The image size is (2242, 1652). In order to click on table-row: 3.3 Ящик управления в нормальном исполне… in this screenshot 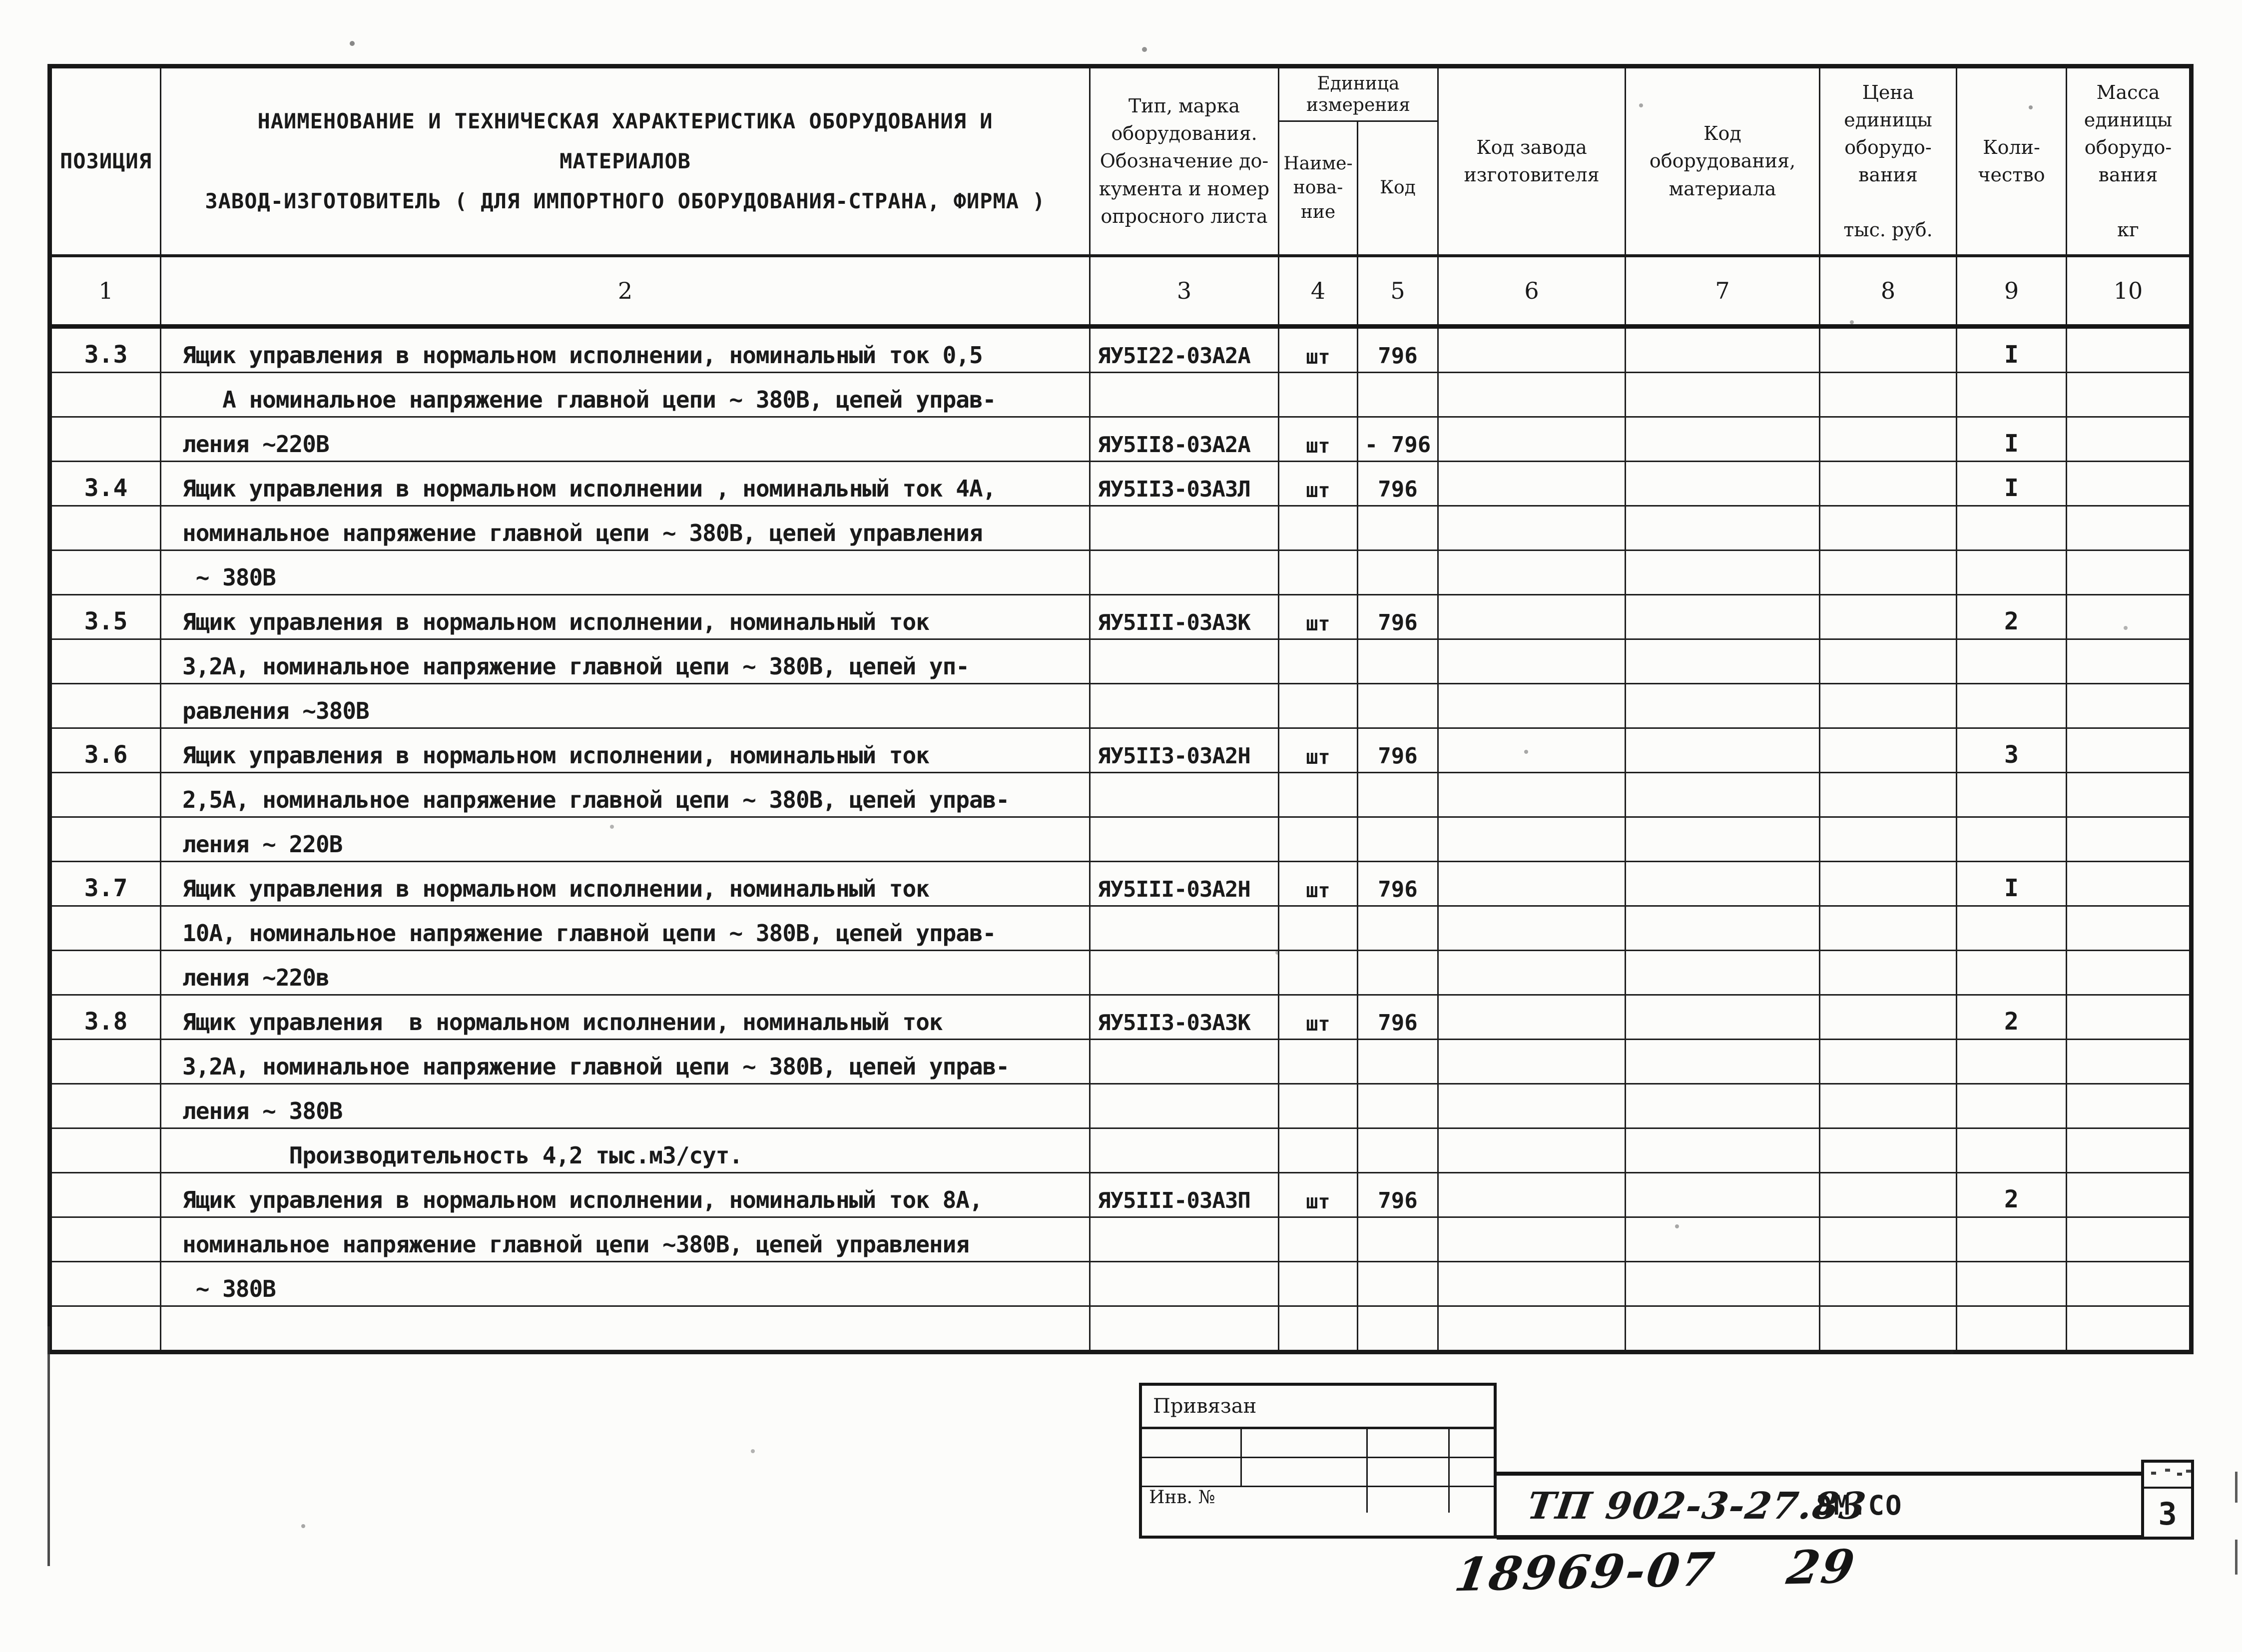, I will do `click(1120, 351)`.